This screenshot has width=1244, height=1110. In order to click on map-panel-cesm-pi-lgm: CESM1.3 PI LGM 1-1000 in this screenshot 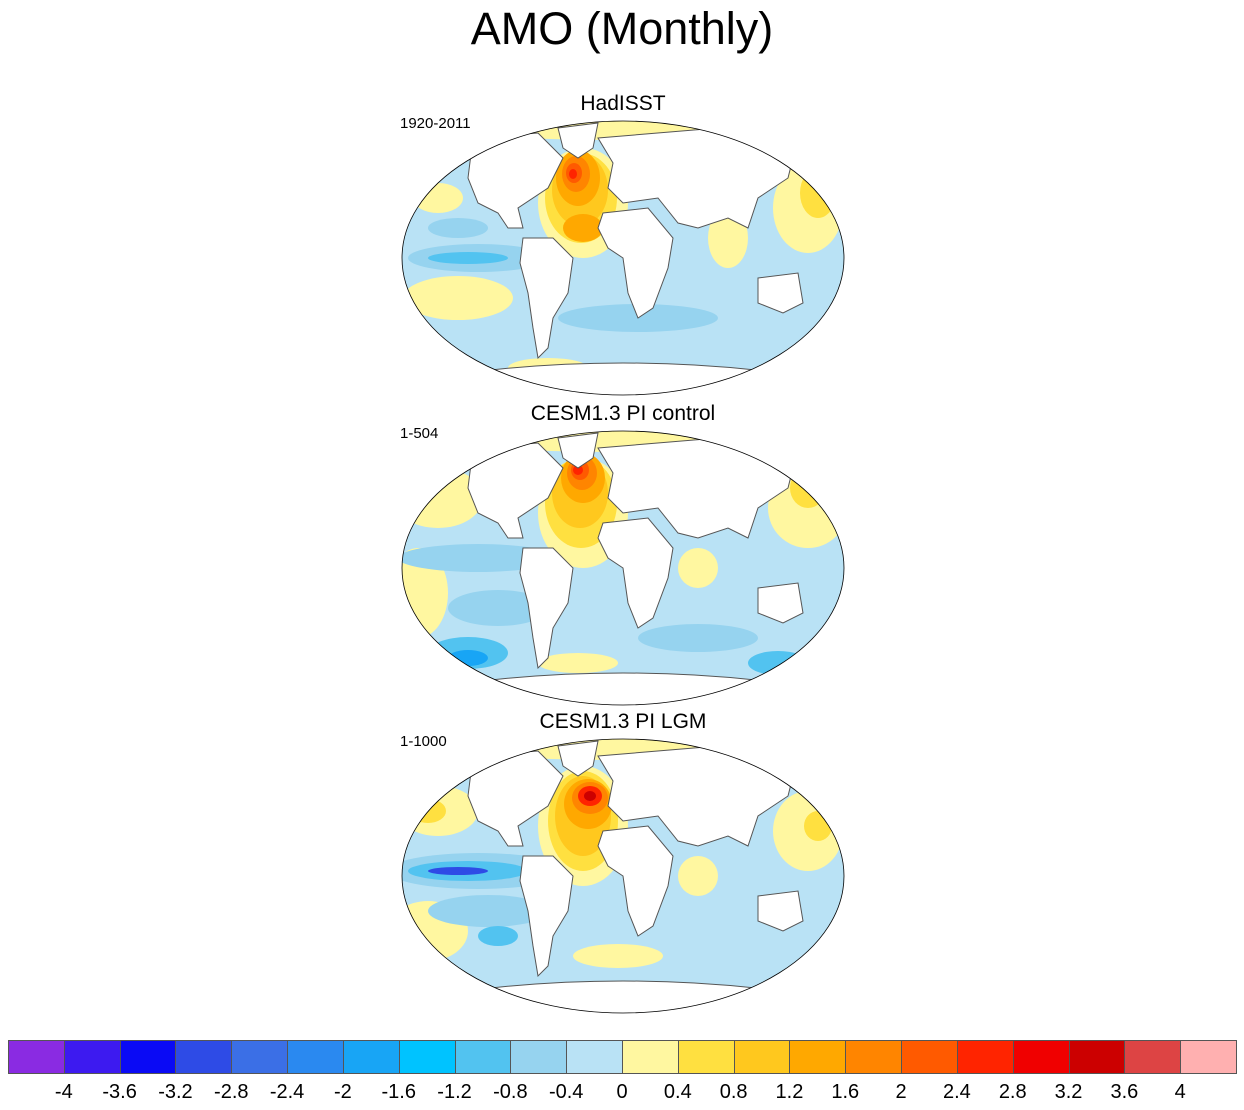, I will do `click(623, 863)`.